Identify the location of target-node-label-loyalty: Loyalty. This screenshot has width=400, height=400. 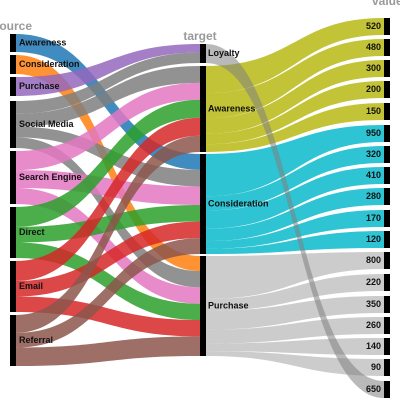
(224, 53).